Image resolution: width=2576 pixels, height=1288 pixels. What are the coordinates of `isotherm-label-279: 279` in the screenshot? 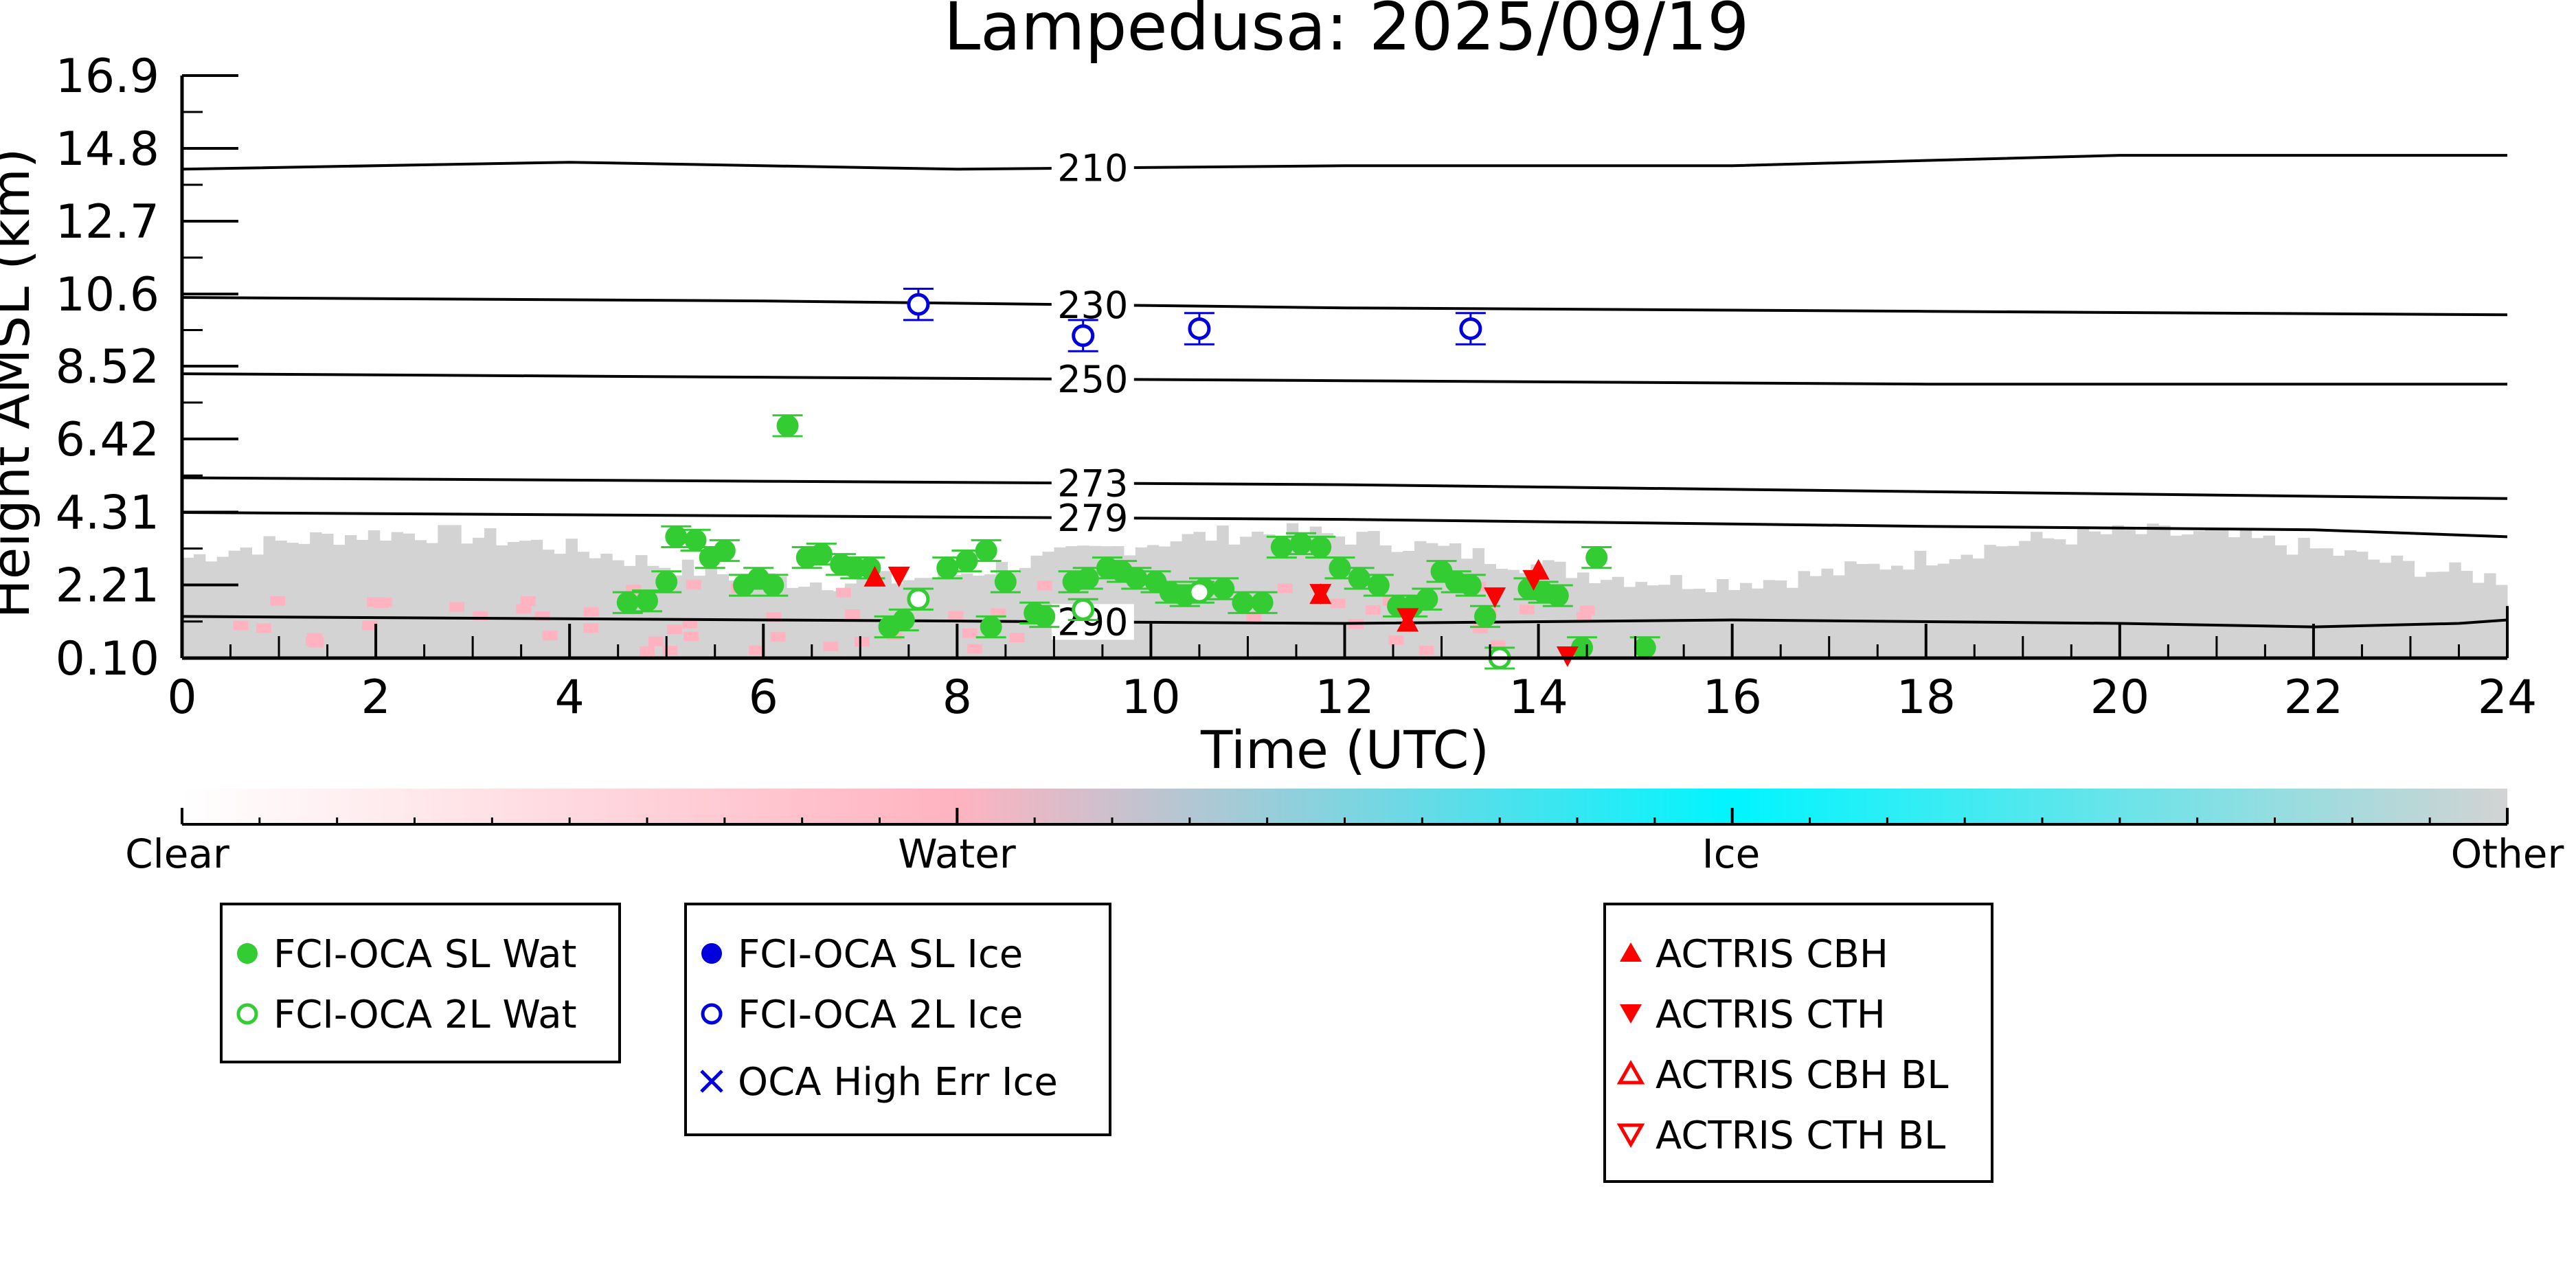 It's located at (1092, 518).